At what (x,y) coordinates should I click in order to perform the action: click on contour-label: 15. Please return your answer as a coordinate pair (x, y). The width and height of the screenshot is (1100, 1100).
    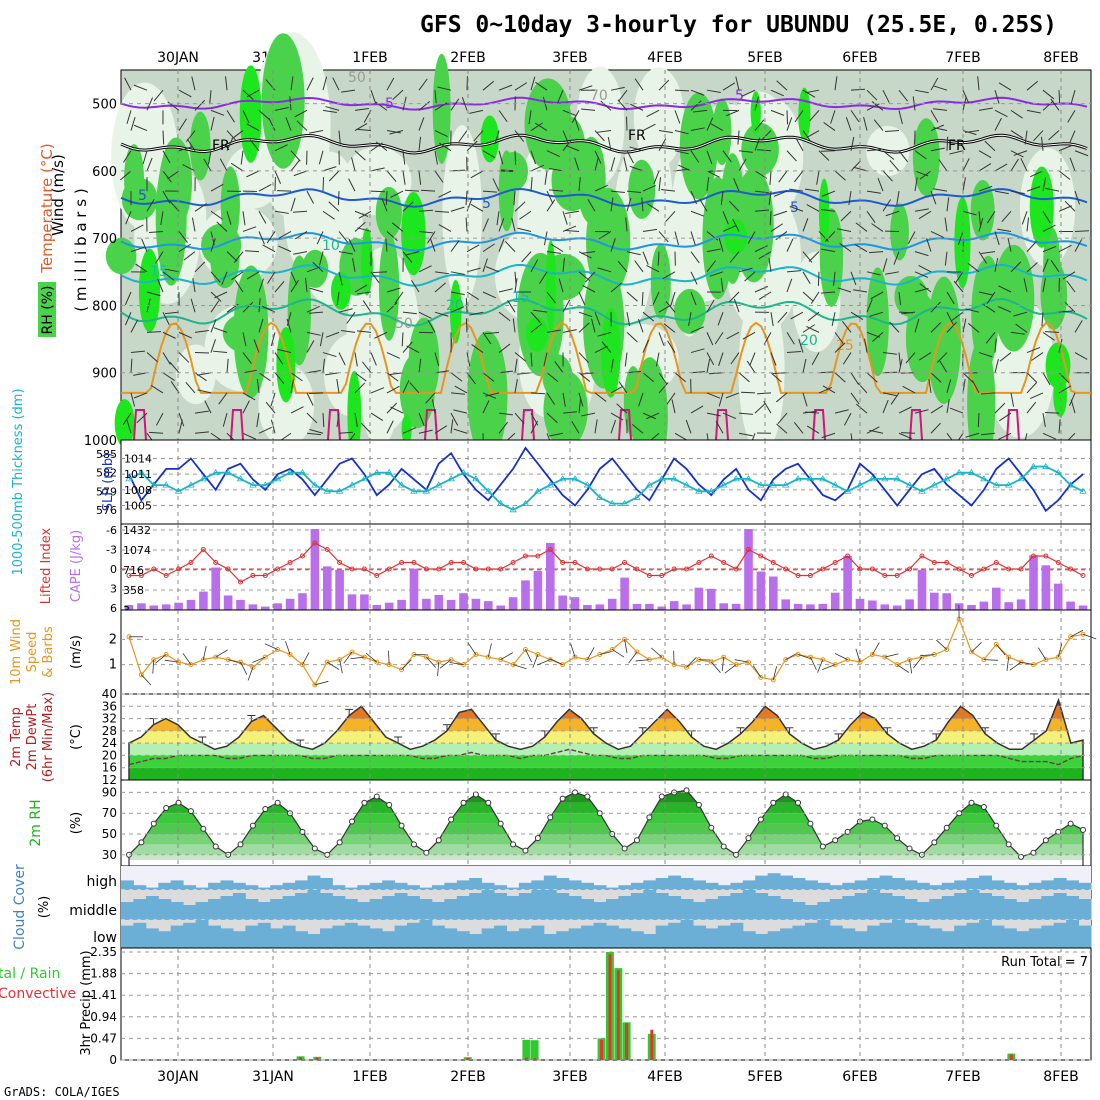
    Looking at the image, I should click on (521, 298).